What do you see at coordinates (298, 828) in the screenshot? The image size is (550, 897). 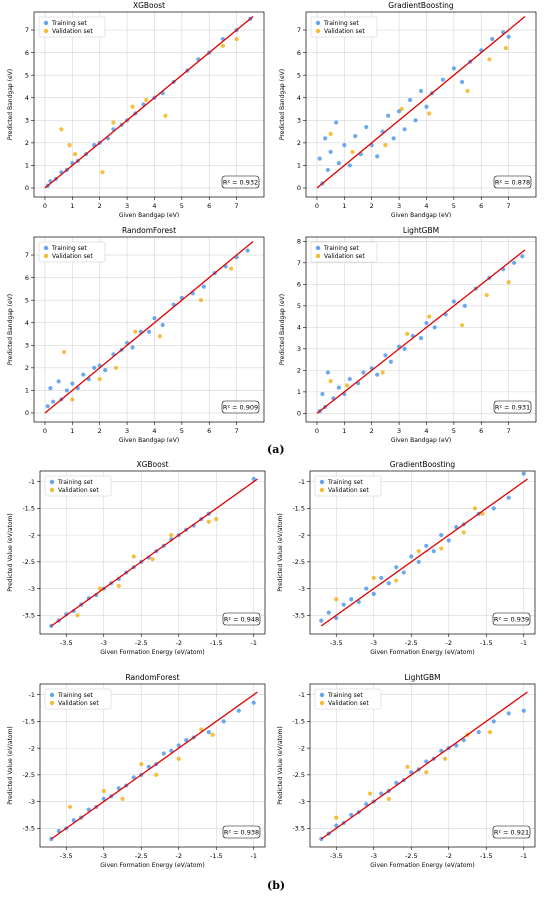 I see `y-tick-label: -3.5` at bounding box center [298, 828].